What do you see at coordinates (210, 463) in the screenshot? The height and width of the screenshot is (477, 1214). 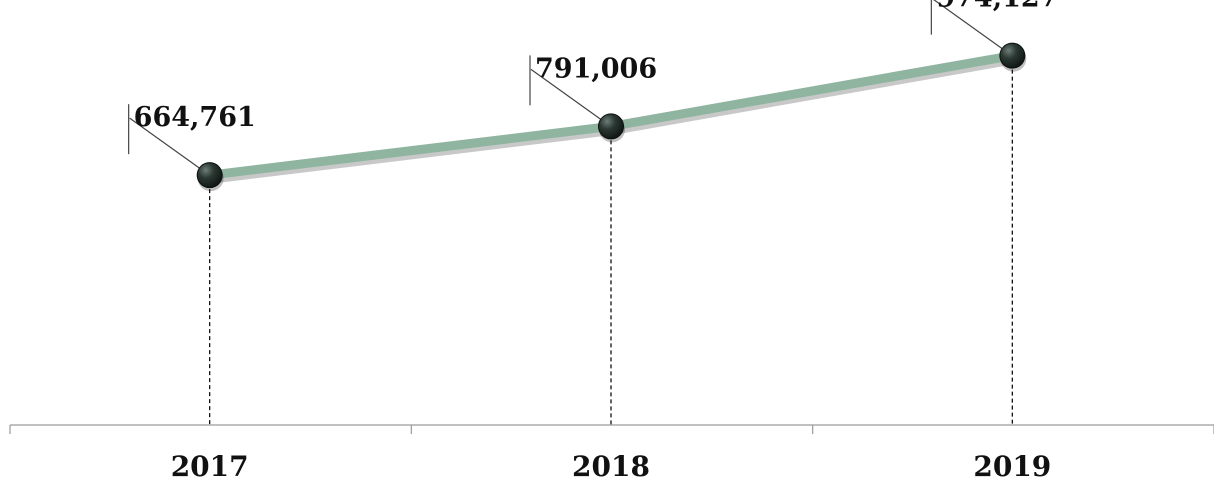 I see `x-tick-label-2017: 2017` at bounding box center [210, 463].